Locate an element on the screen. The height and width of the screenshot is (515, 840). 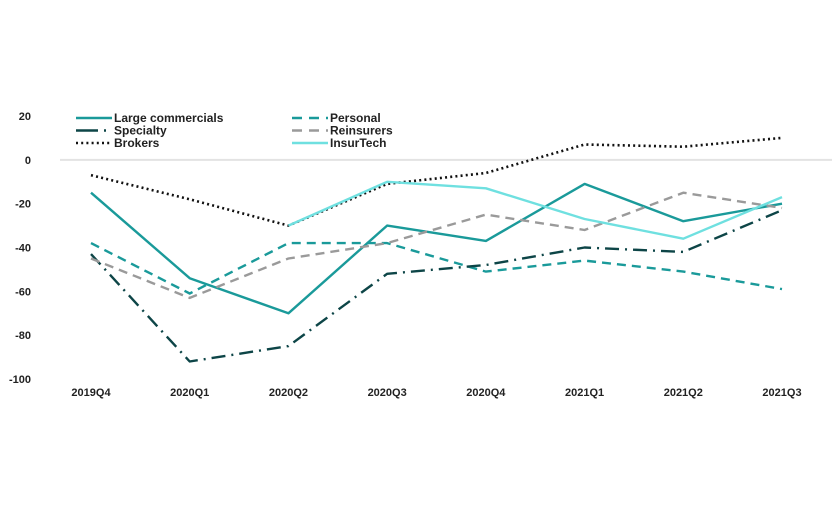
legend-item: Personal is located at coordinates (336, 118).